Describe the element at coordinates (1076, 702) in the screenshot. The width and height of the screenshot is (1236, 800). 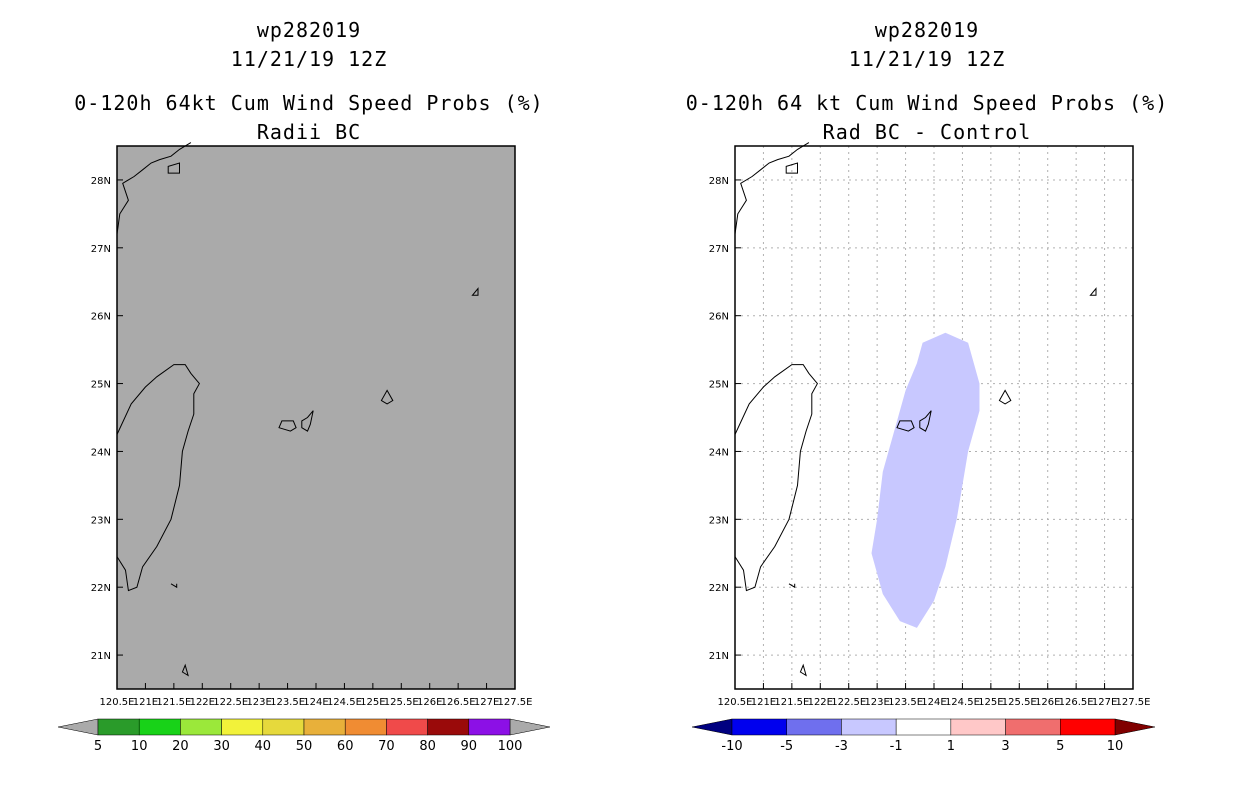
I see `x-tick-label: 126.5E` at that location.